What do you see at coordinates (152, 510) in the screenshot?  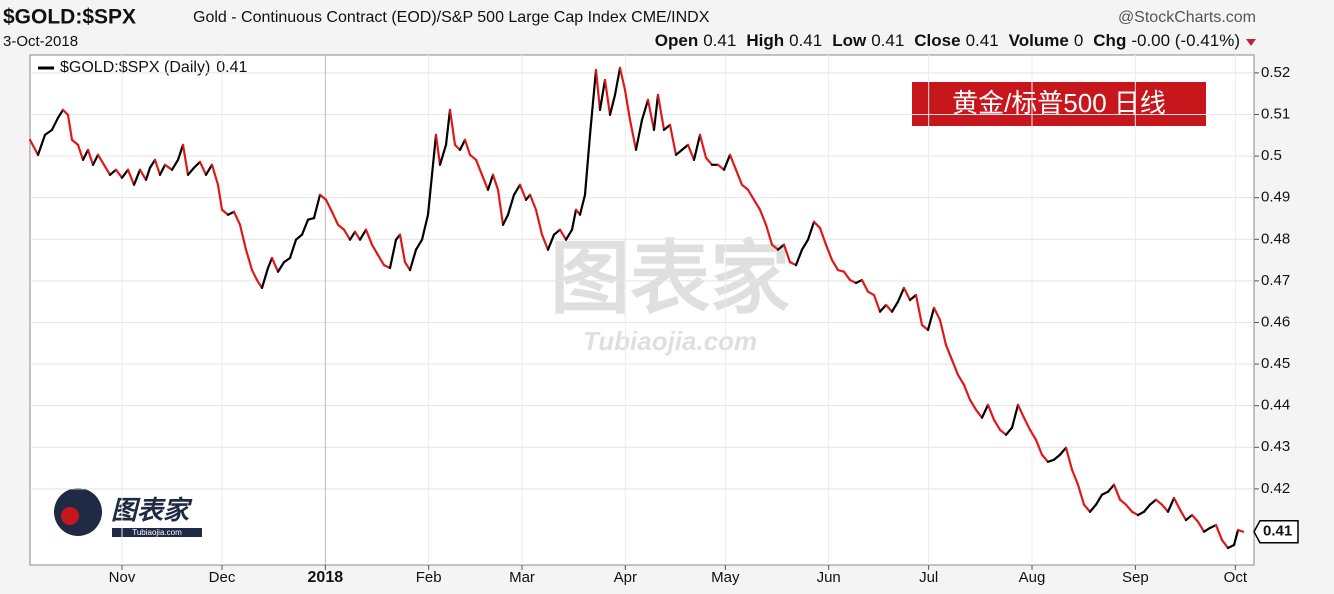 I see `logo-text: 图表家` at bounding box center [152, 510].